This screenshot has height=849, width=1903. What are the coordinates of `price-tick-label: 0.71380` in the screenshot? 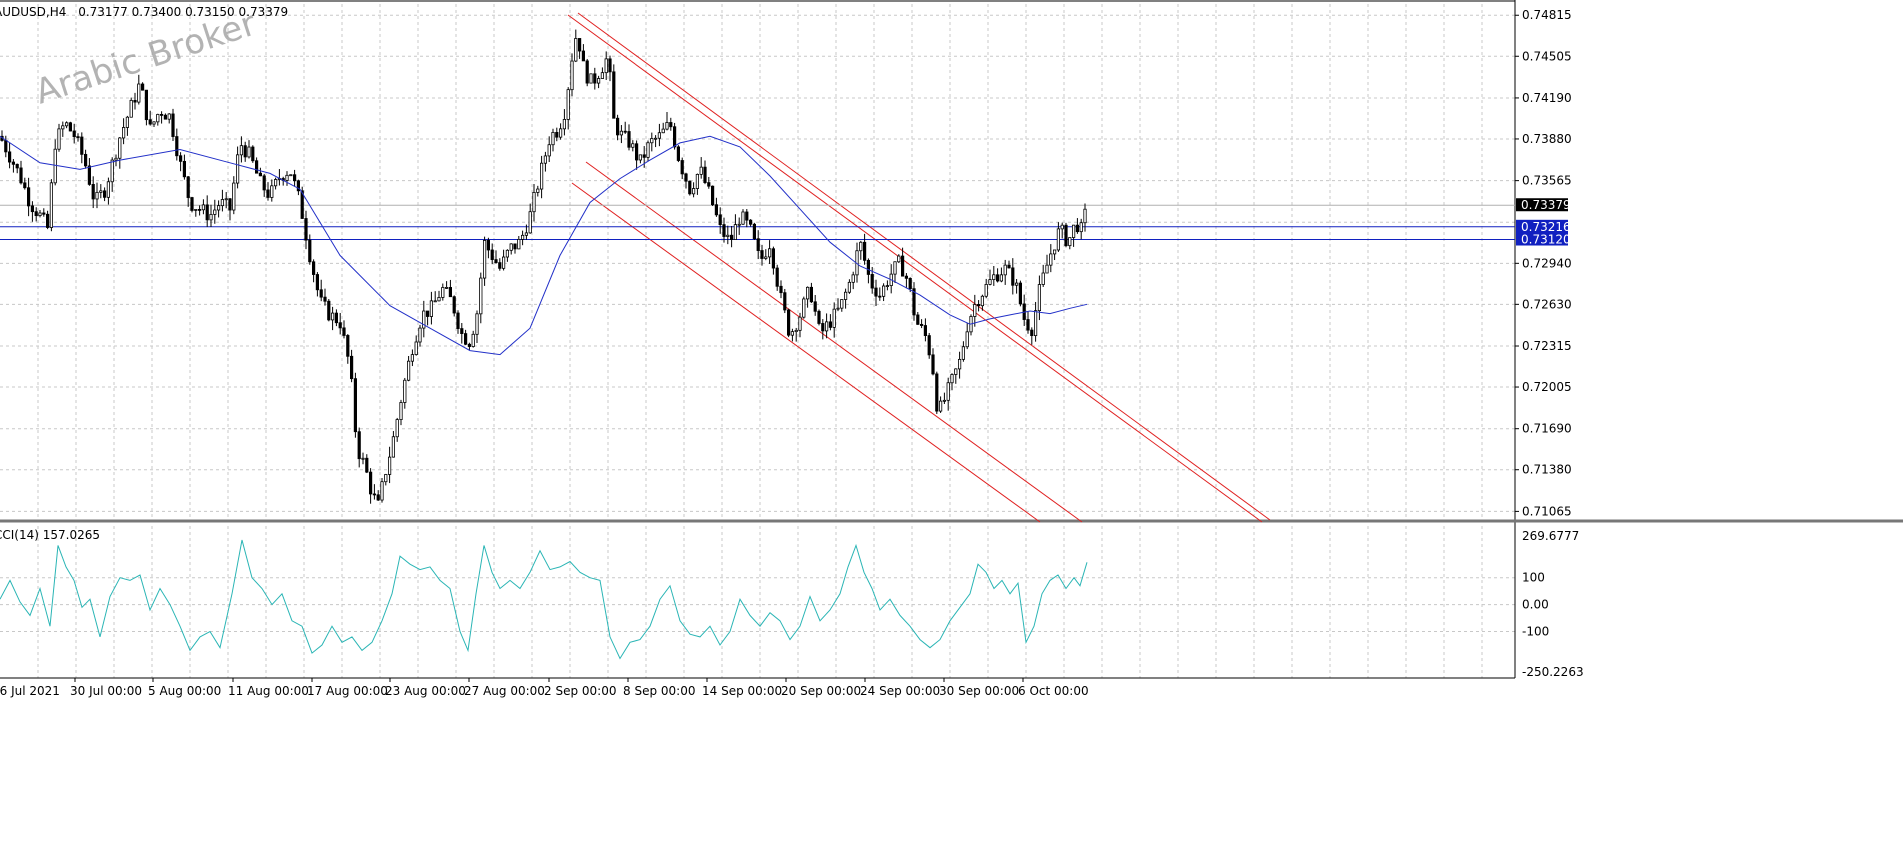 It's located at (1547, 470).